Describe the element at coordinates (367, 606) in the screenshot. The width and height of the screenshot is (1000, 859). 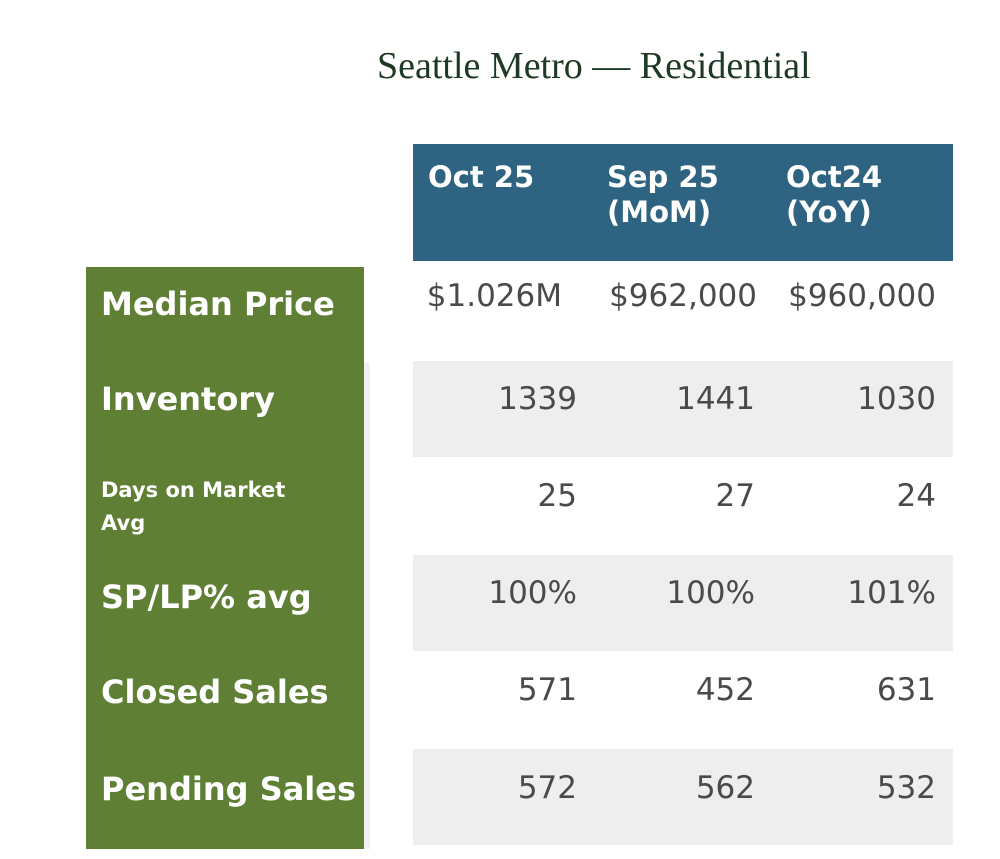
I see `label-column-edge` at that location.